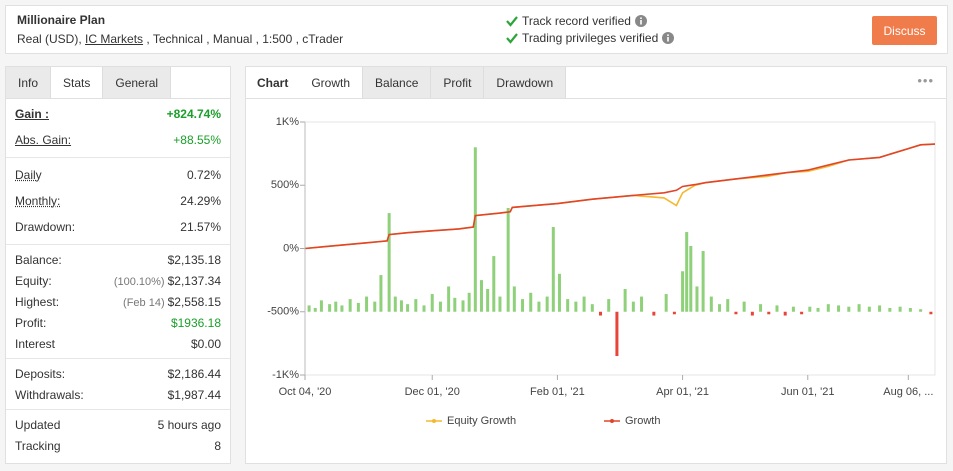 This screenshot has width=953, height=471. Describe the element at coordinates (925, 80) in the screenshot. I see `menu-dots: •••` at that location.